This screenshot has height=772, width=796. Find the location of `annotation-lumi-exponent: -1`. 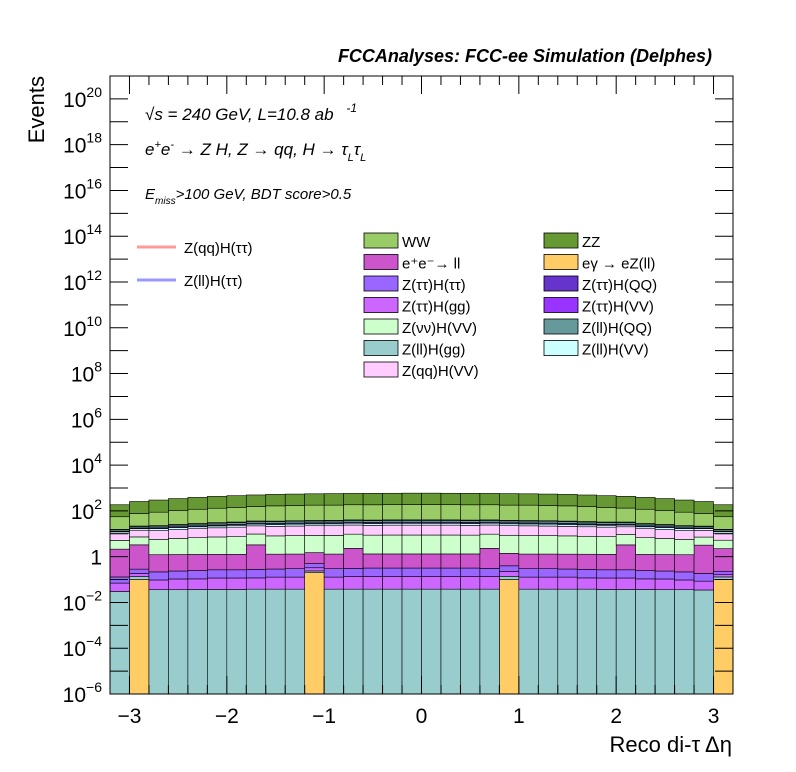

annotation-lumi-exponent: -1 is located at coordinates (351, 108).